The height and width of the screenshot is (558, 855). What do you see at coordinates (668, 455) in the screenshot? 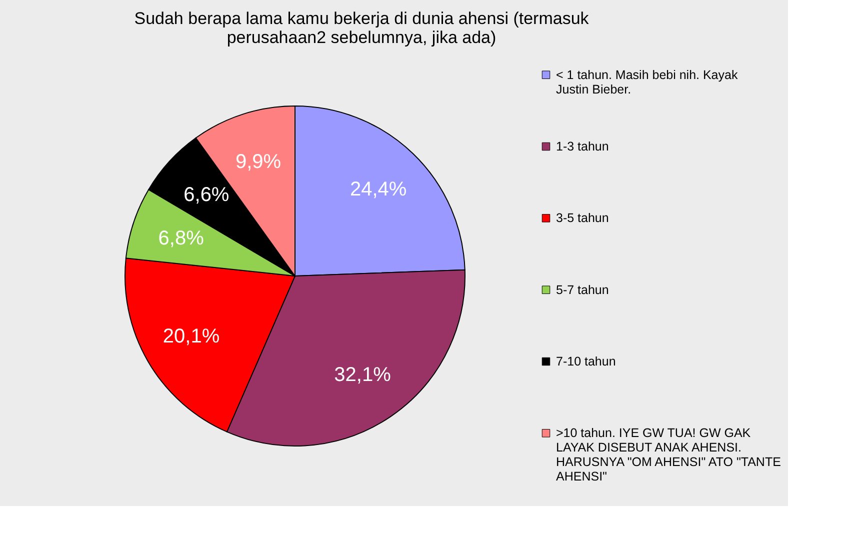
I see `legend-label: >10 tahun. IYE GW TUA! GW GAK LAYAK DISEBUT ANAK AHENSI. HARUSNYA "OM AHENSI" ATO "TANTE AHENSI"` at bounding box center [668, 455].